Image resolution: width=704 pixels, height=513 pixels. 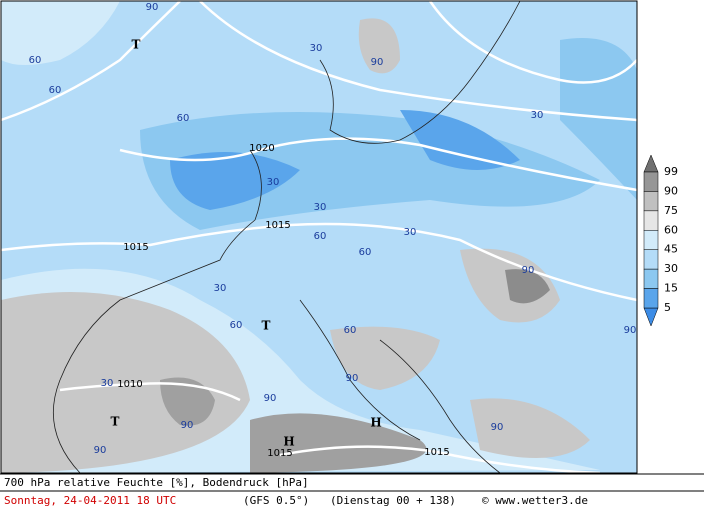 I want to click on legend-label: 45, so click(x=671, y=249).